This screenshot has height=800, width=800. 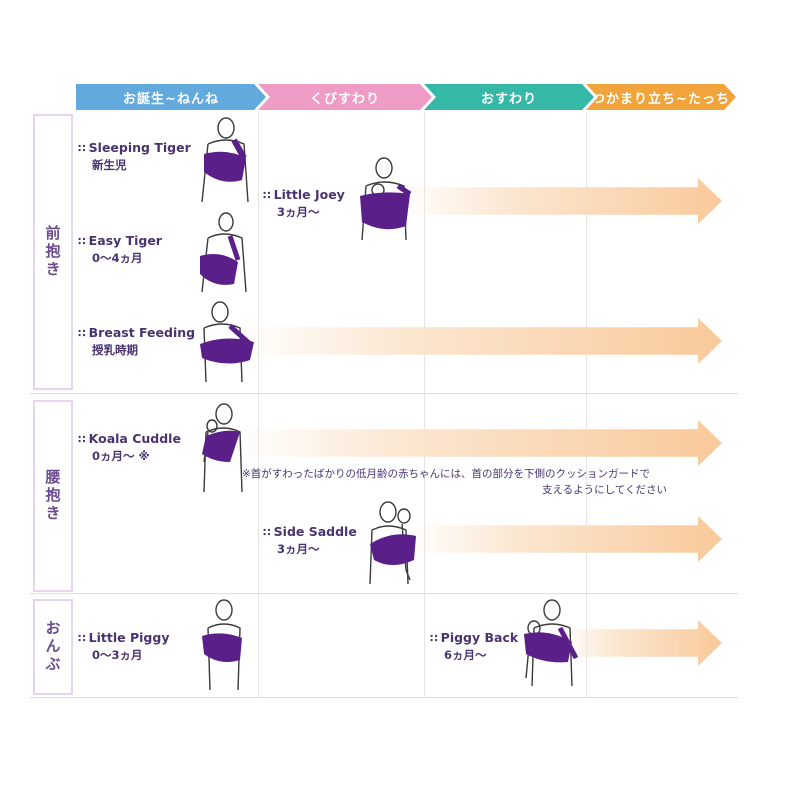 I want to click on progress-arrow-side-saddle, so click(x=566, y=539).